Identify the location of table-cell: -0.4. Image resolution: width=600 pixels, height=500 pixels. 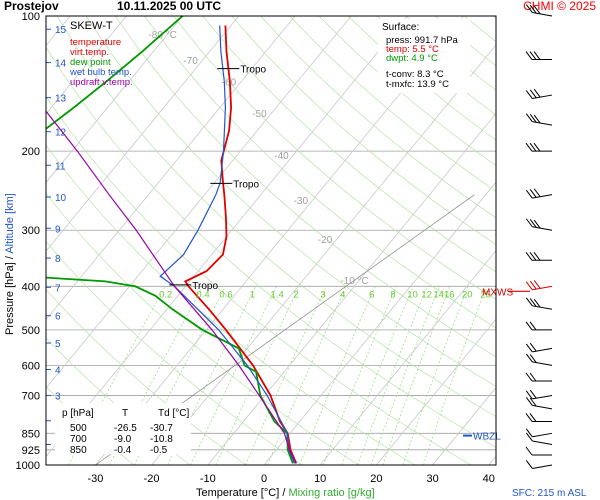
(123, 450).